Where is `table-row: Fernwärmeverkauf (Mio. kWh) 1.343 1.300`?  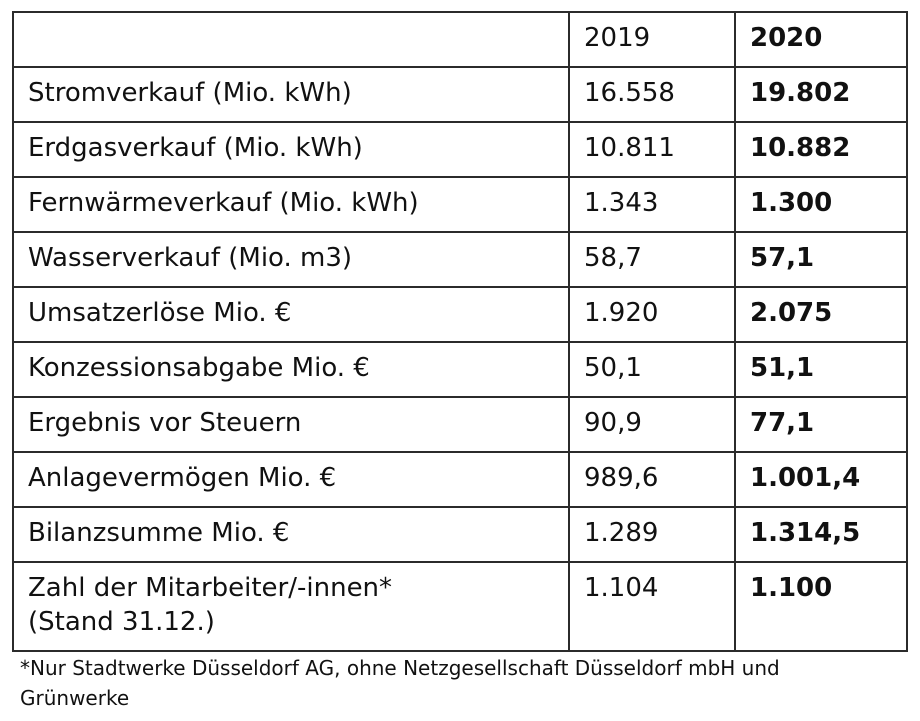 table-row: Fernwärmeverkauf (Mio. kWh) 1.343 1.300 is located at coordinates (460, 204).